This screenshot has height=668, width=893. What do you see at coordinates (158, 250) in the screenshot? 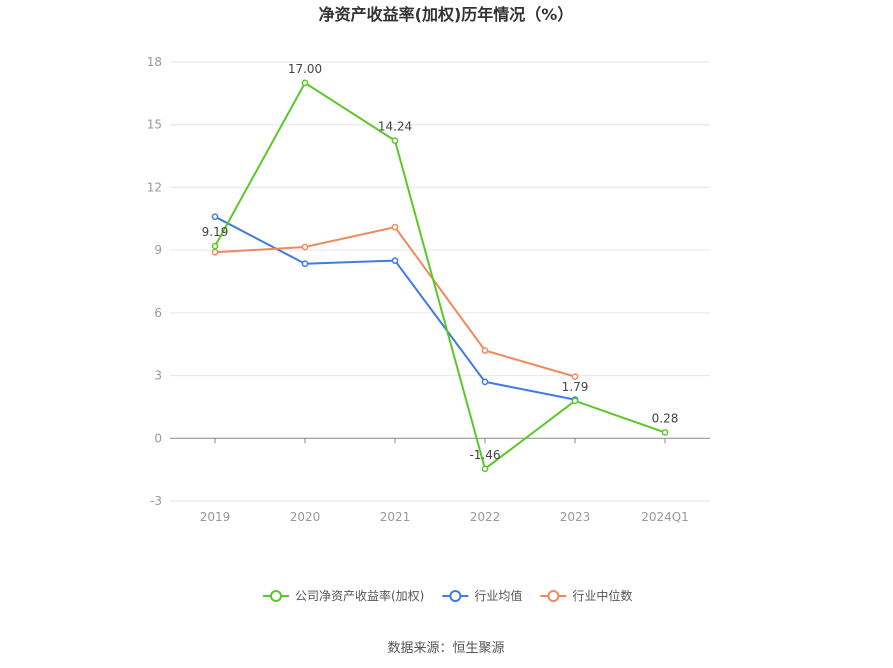
I see `y-tick-label: 9` at bounding box center [158, 250].